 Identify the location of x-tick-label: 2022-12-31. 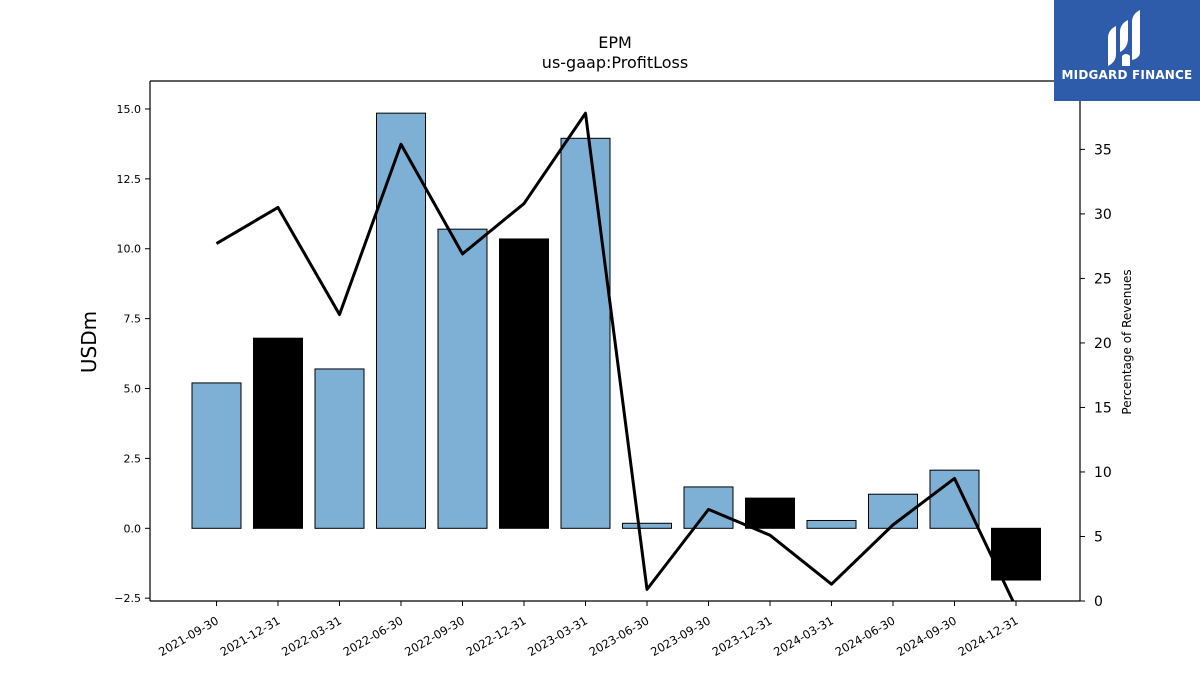
(496, 636).